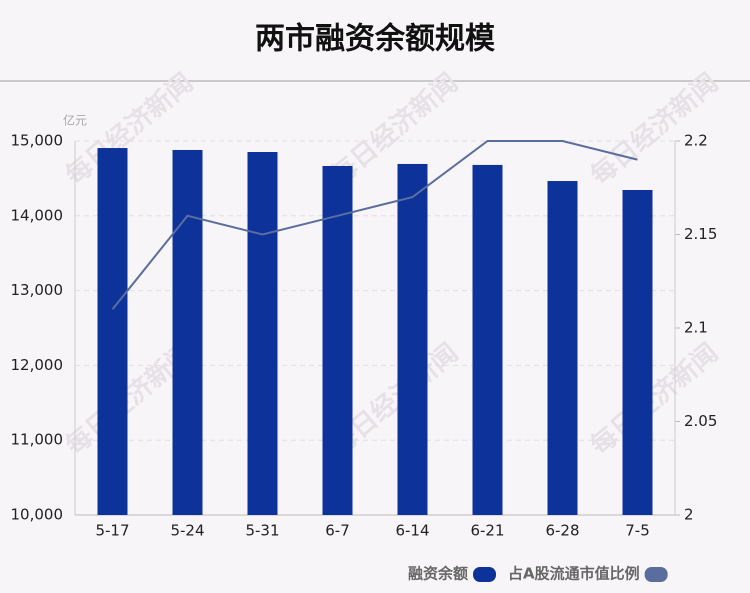 The image size is (750, 593). I want to click on x-tick-label: 5-17, so click(112, 531).